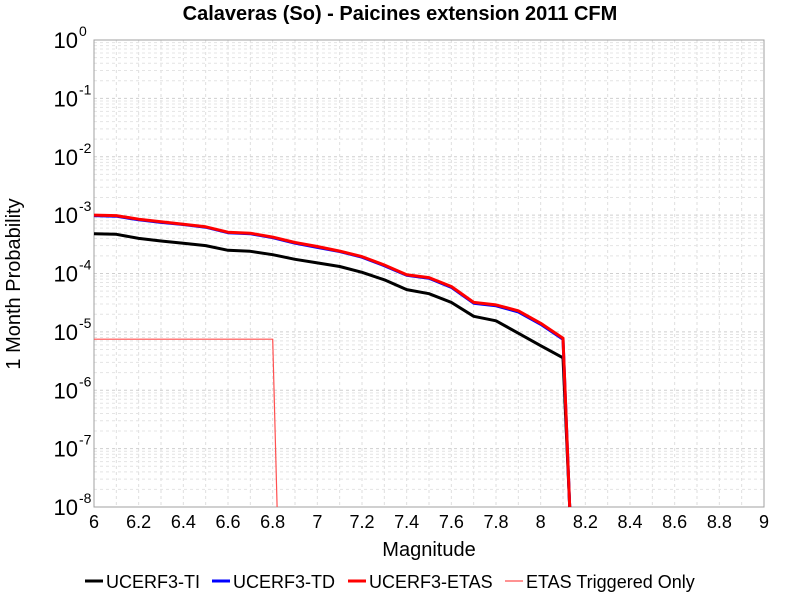  I want to click on legend-item: UCERF3-ETAS, so click(420, 582).